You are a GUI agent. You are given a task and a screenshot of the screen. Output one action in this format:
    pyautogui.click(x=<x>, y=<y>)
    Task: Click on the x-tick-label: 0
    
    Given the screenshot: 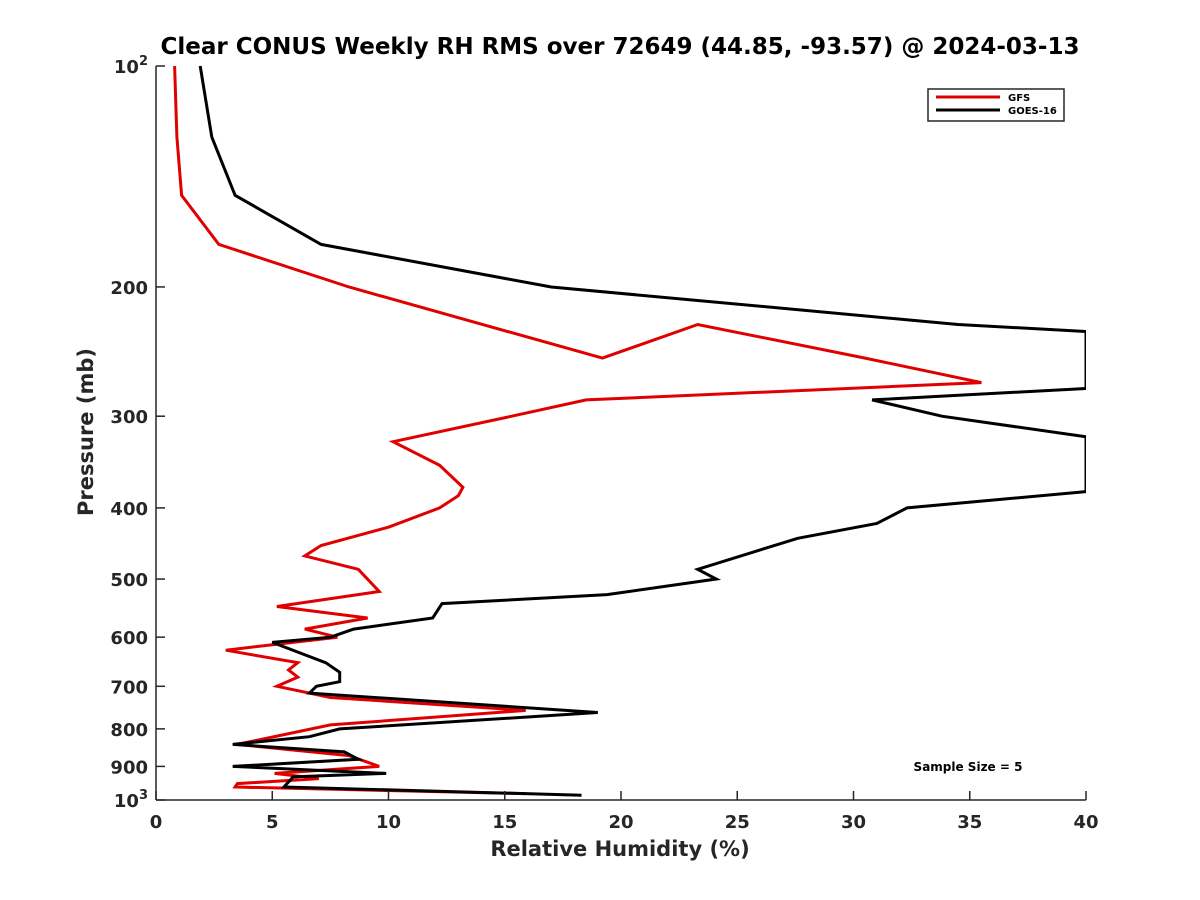 What is the action you would take?
    pyautogui.click(x=156, y=822)
    